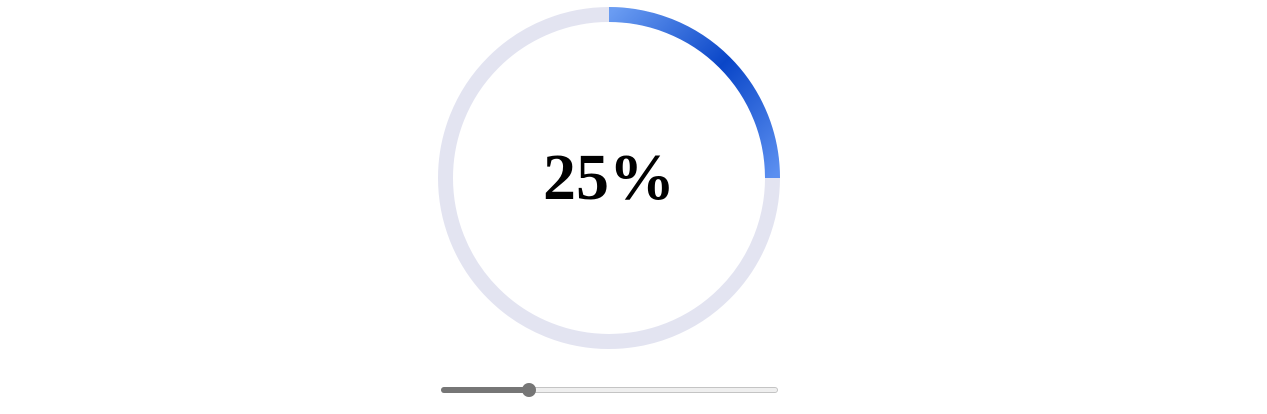  What do you see at coordinates (609, 390) in the screenshot?
I see `progress-slider` at bounding box center [609, 390].